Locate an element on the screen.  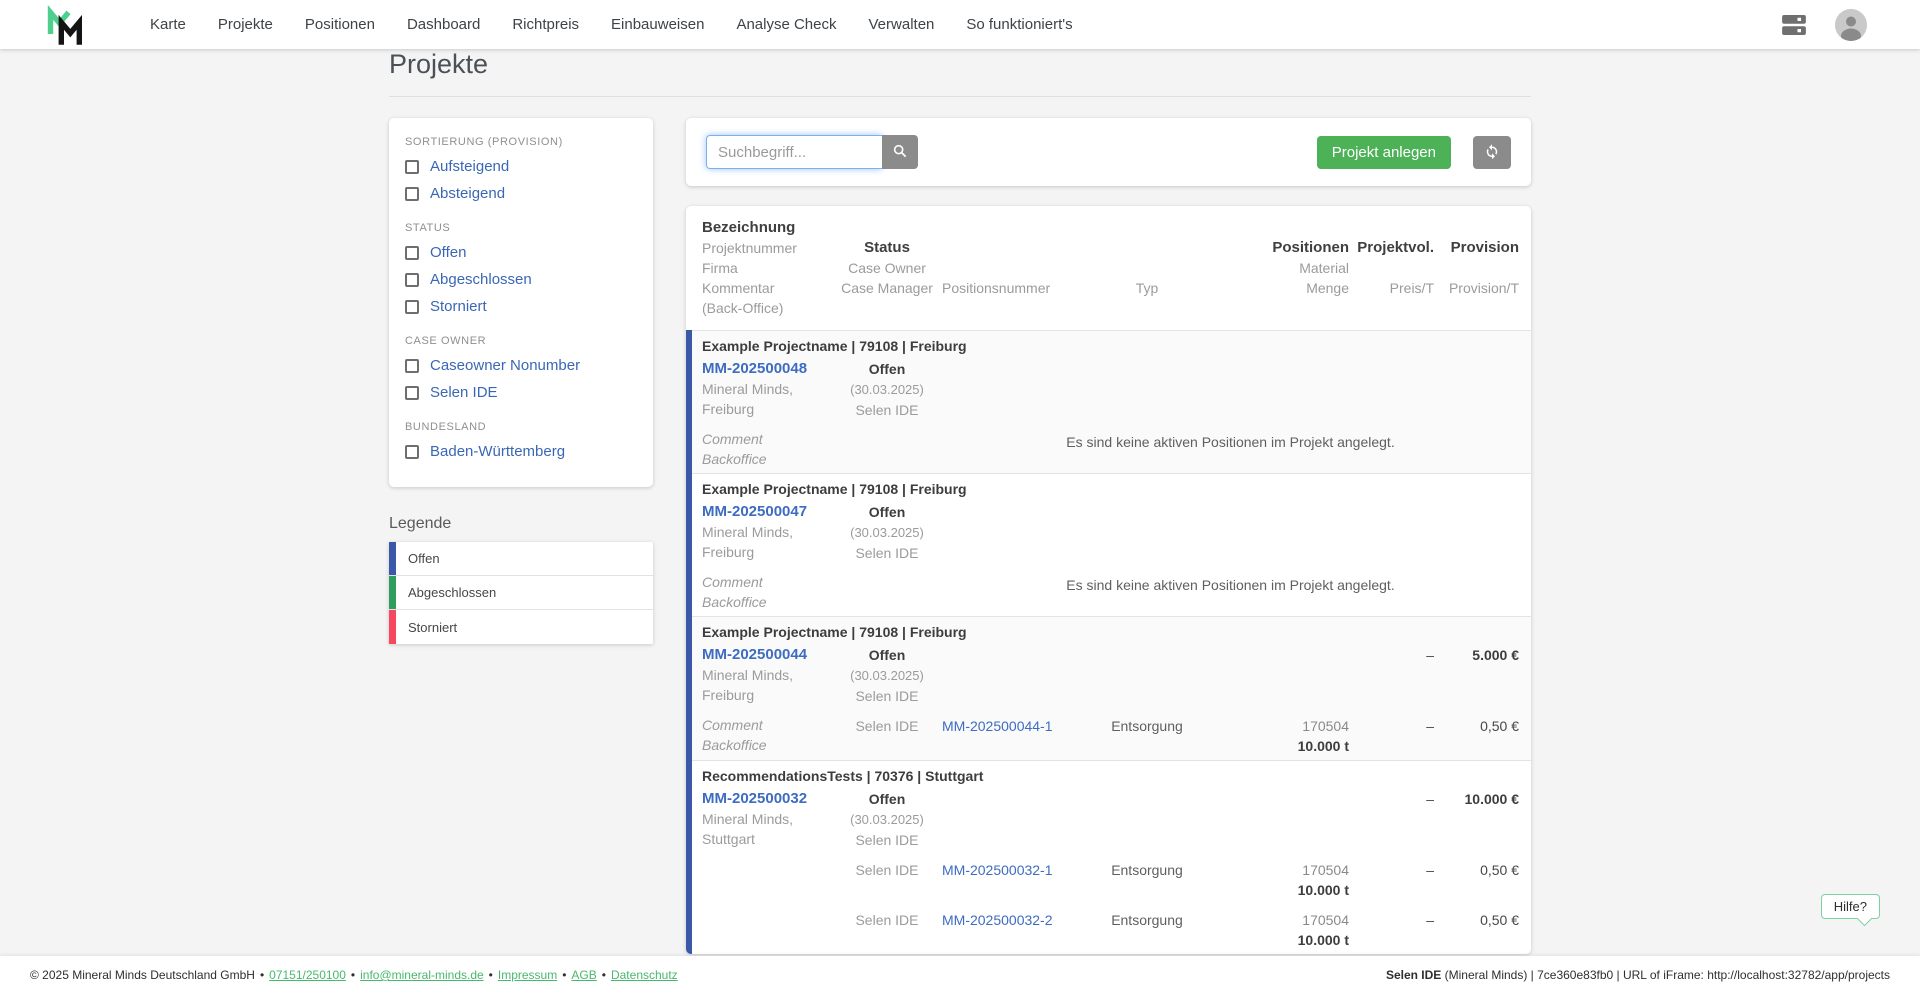
project-number-link: MM-202500048 is located at coordinates (755, 368).